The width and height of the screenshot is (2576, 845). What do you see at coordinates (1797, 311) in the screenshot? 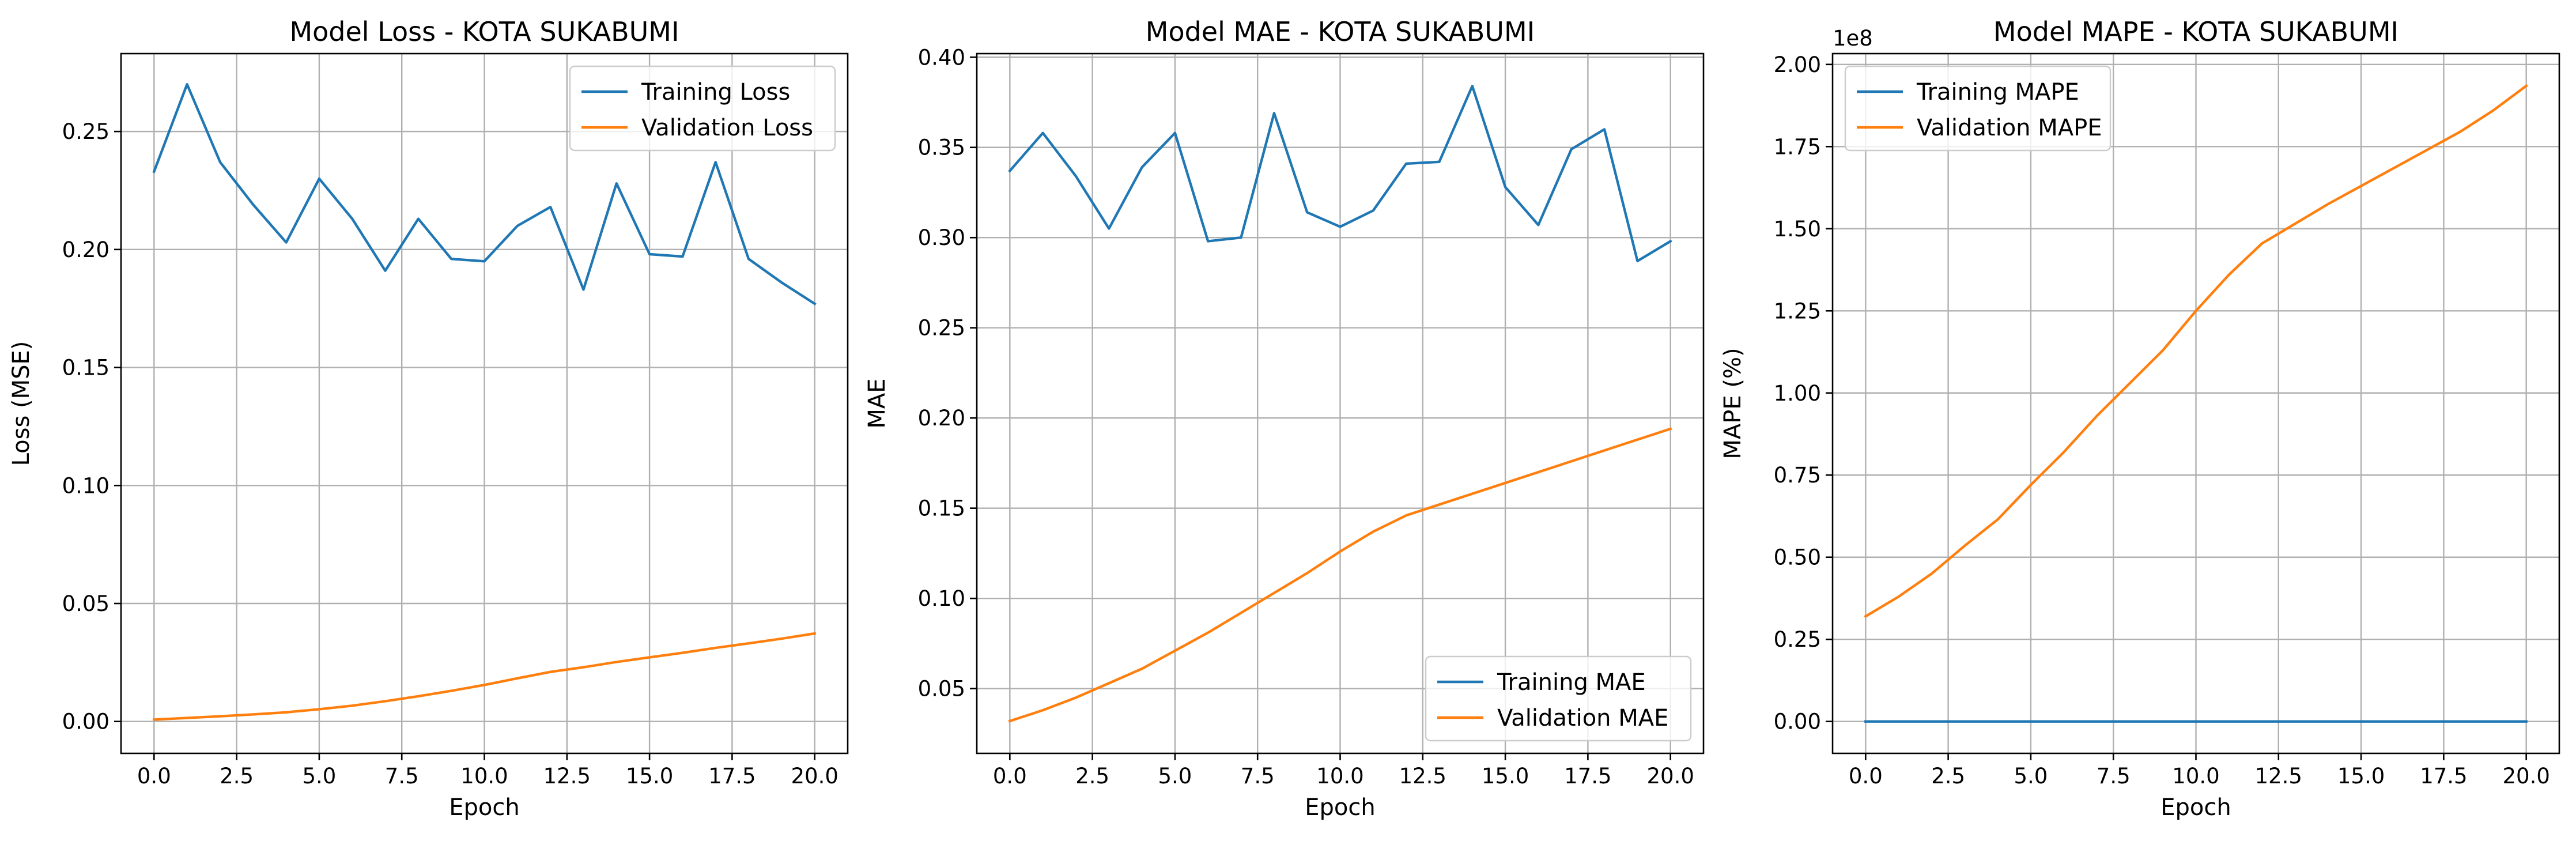
I see `y-tick-label: 1.25` at bounding box center [1797, 311].